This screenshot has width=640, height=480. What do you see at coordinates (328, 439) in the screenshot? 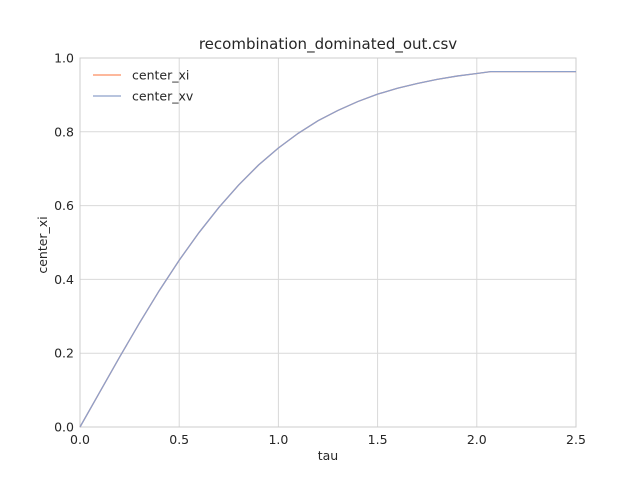
I see `x-axis-ticks: 0.0 0.5 1.0 1.5 2.0 2.5` at bounding box center [328, 439].